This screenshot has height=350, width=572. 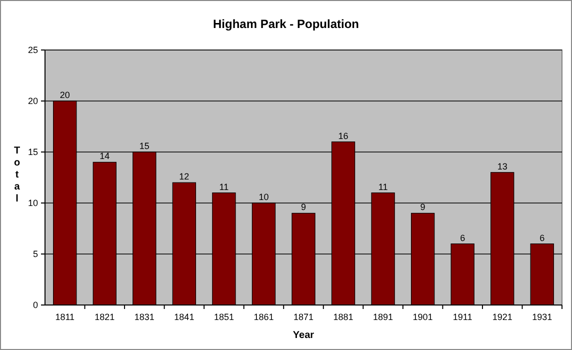 I want to click on x-tick-label: 1891, so click(x=383, y=317).